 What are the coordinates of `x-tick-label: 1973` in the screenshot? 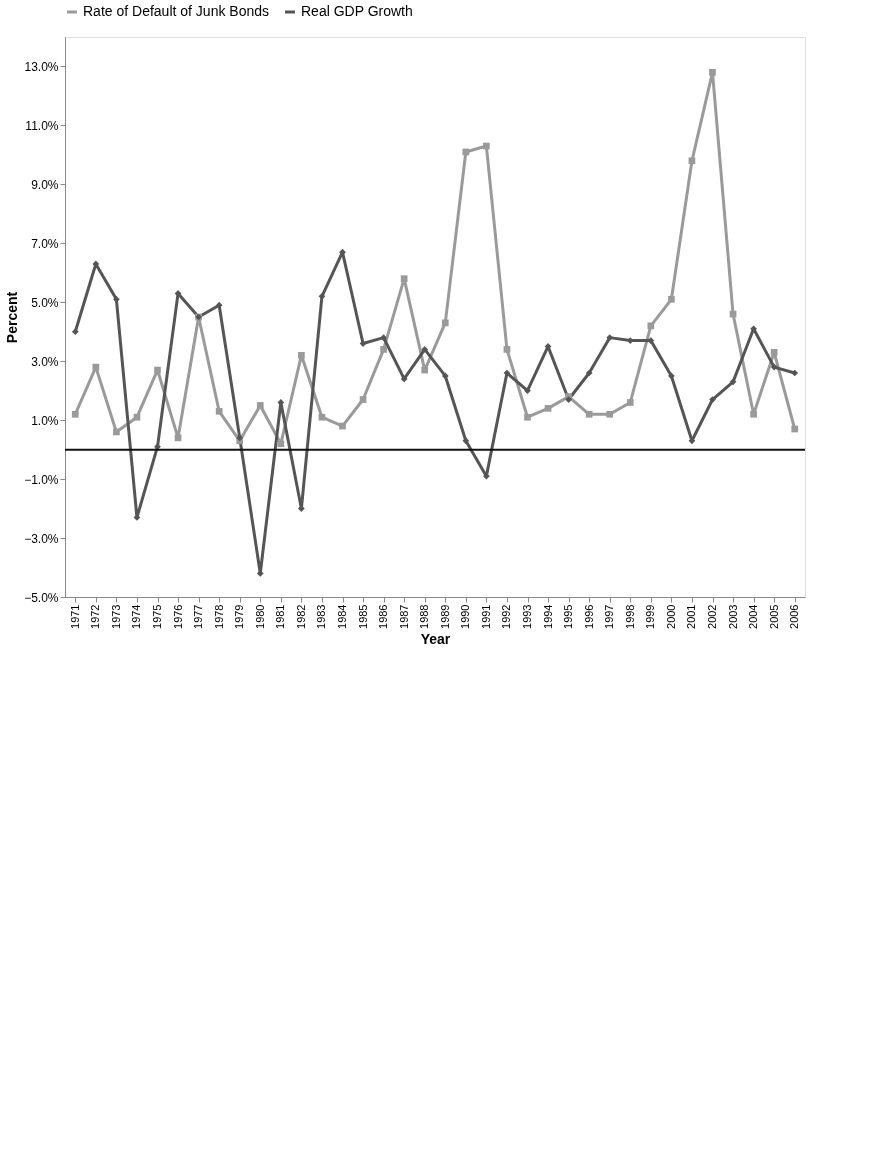 It's located at (115, 616).